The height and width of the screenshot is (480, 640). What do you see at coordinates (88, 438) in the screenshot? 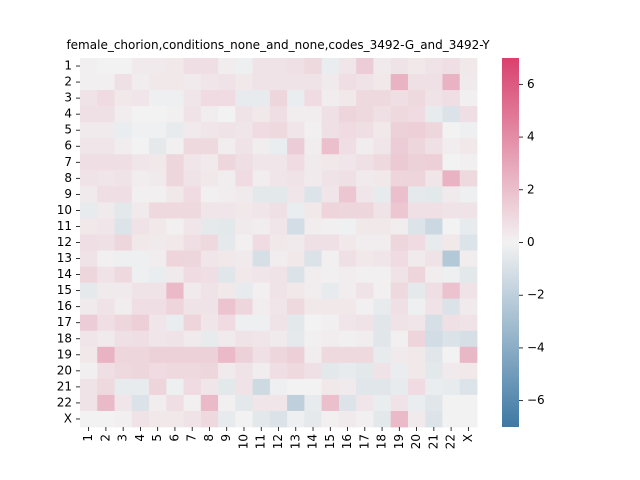
I see `x-tick-label: 1` at bounding box center [88, 438].